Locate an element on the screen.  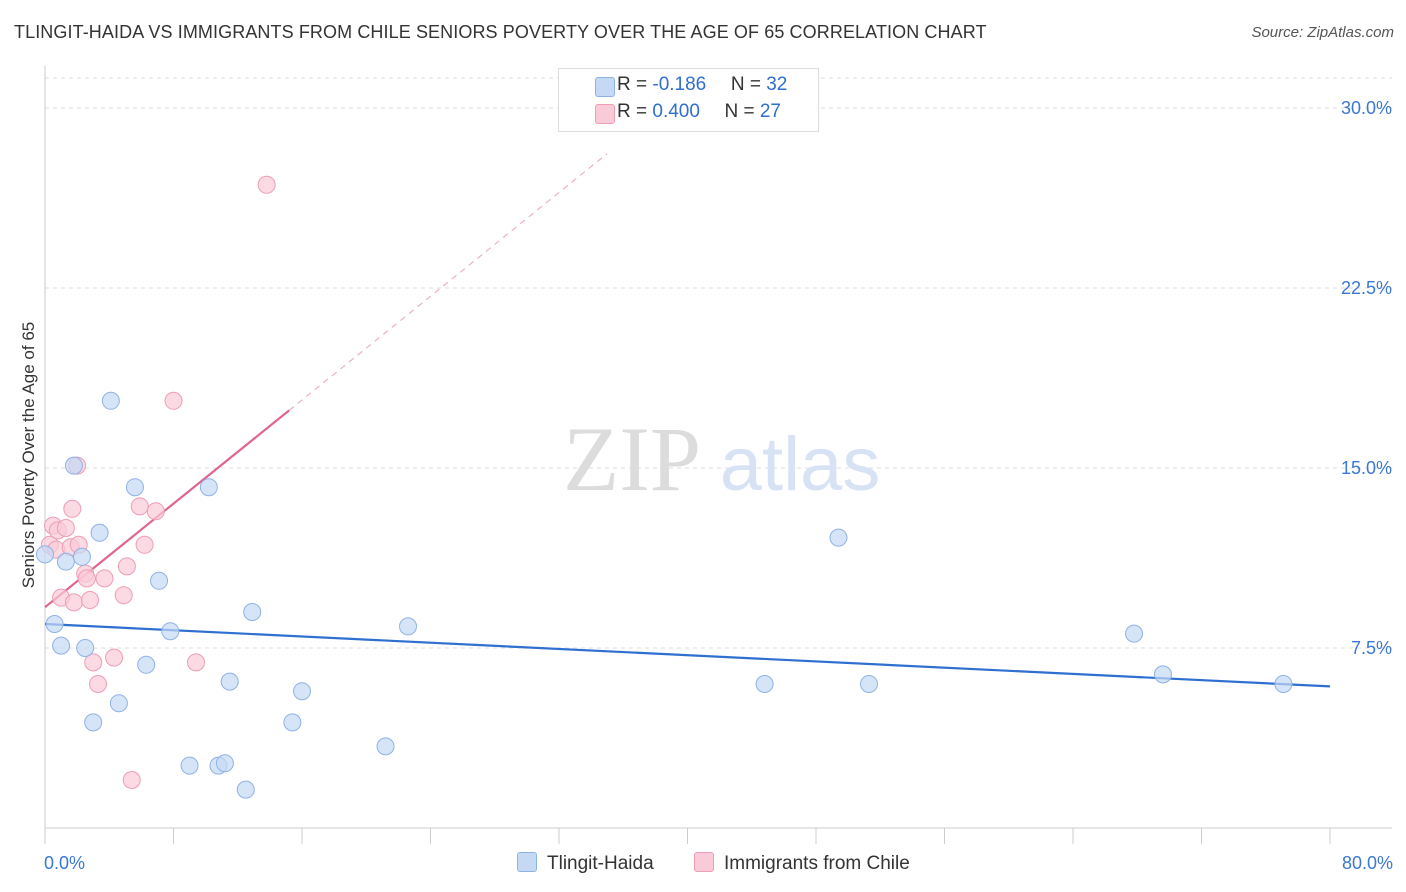
y-axis-label: Seniors Poverty Over the Age of 65 is located at coordinates (28, 455).